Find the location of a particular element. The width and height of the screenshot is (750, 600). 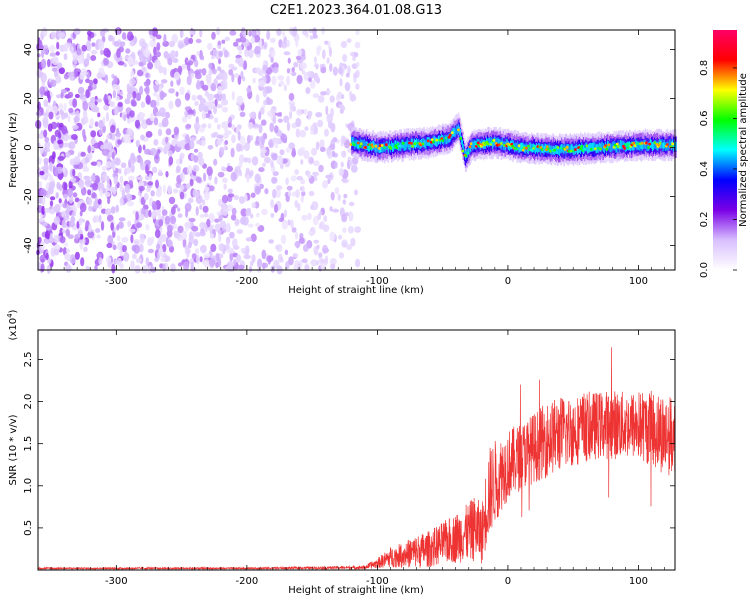

y-tick-label: 20 is located at coordinates (28, 98).